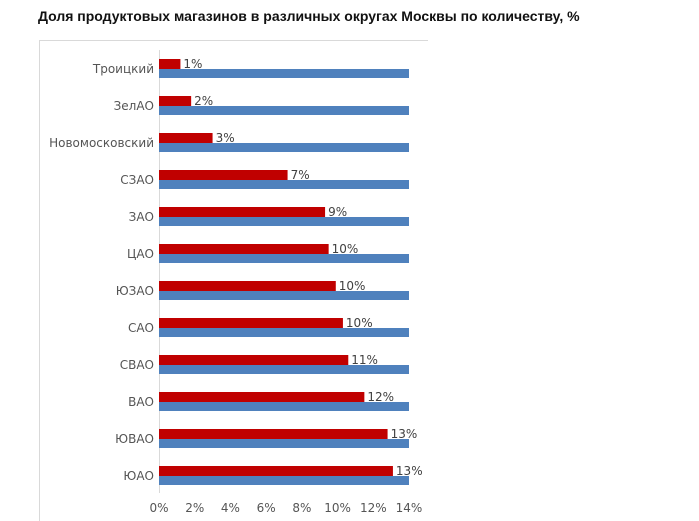  What do you see at coordinates (137, 180) in the screenshot?
I see `category-label: СЗАО` at bounding box center [137, 180].